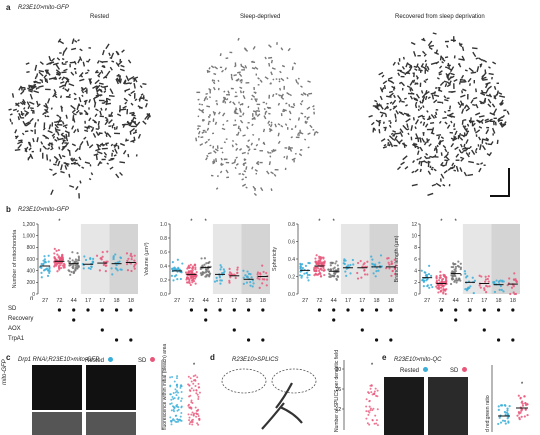 The height and width of the screenshot is (435, 540). I want to click on n-label: 44, so click(334, 301).